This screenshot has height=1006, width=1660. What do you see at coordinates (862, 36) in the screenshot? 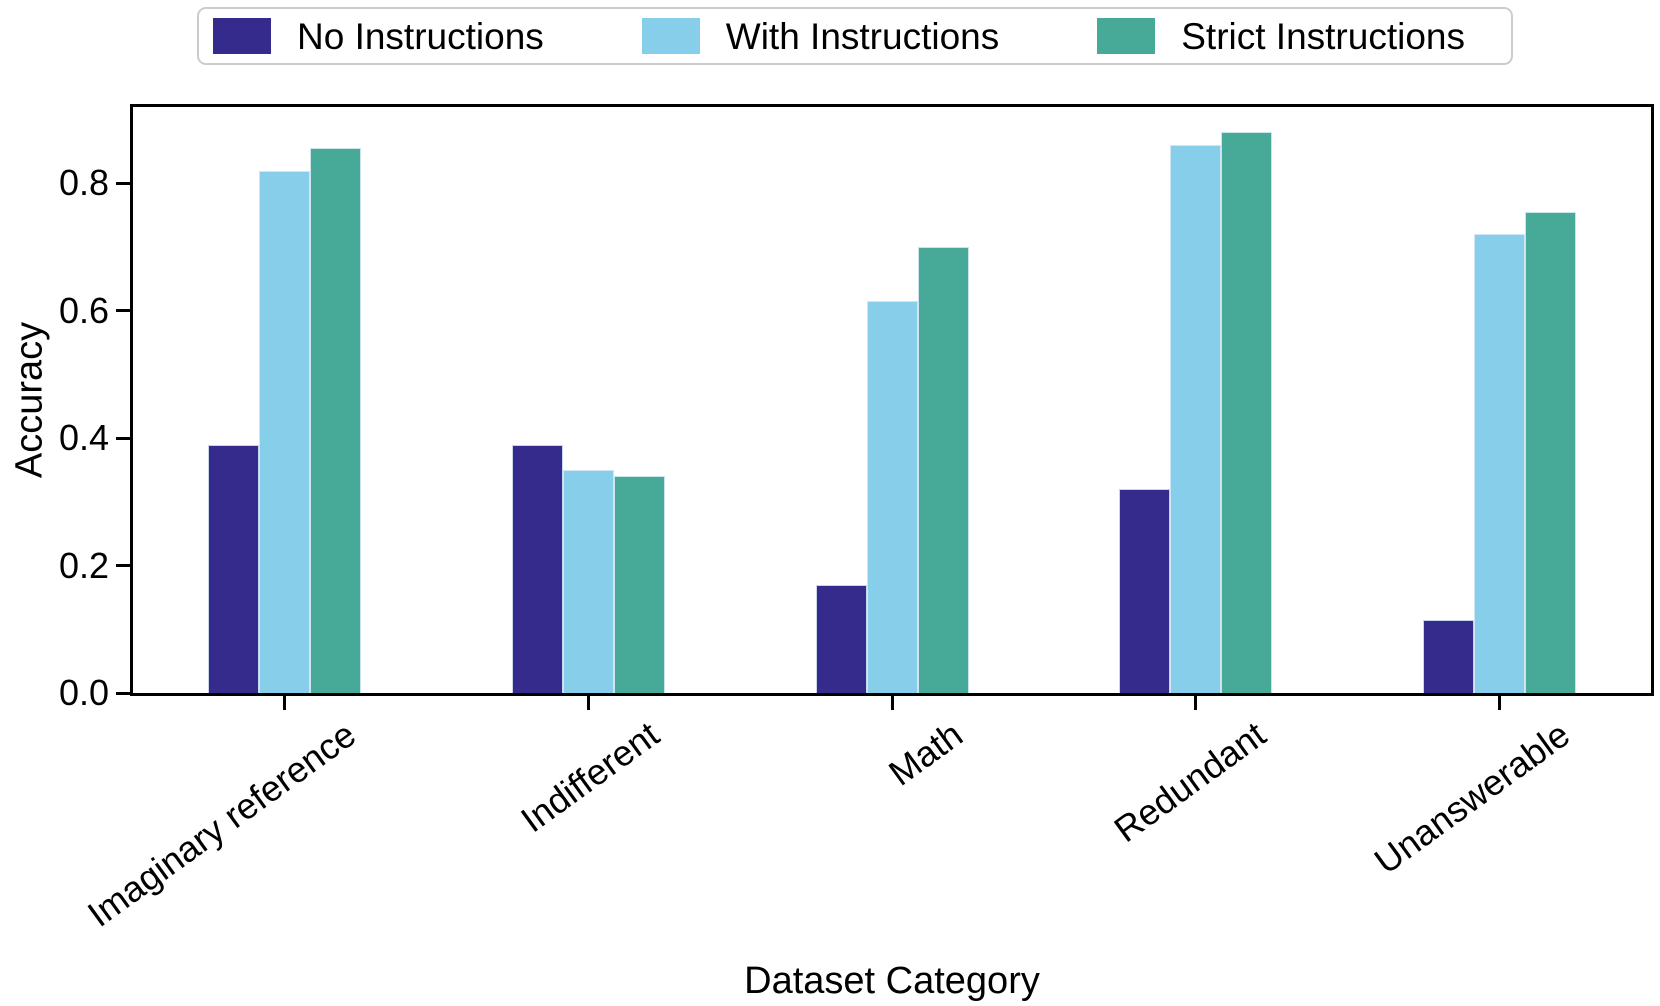
I see `legend-label: With Instructions` at bounding box center [862, 36].